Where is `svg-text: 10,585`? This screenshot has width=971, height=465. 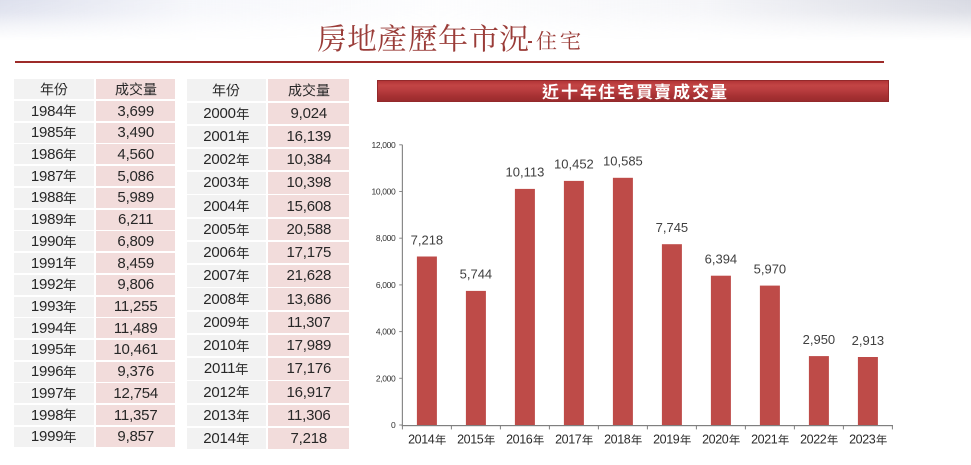
svg-text: 10,585 is located at coordinates (623, 161).